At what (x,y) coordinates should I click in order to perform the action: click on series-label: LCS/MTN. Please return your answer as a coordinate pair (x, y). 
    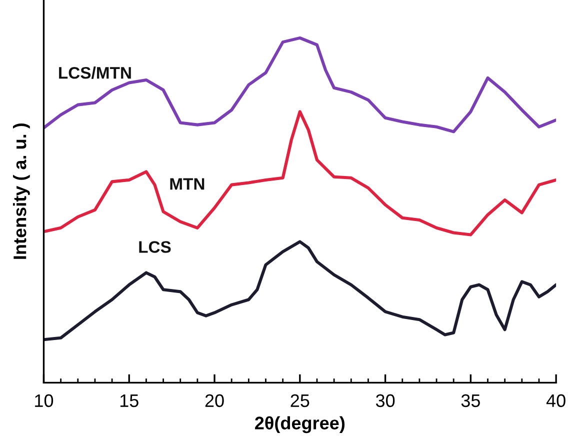
    Looking at the image, I should click on (95, 72).